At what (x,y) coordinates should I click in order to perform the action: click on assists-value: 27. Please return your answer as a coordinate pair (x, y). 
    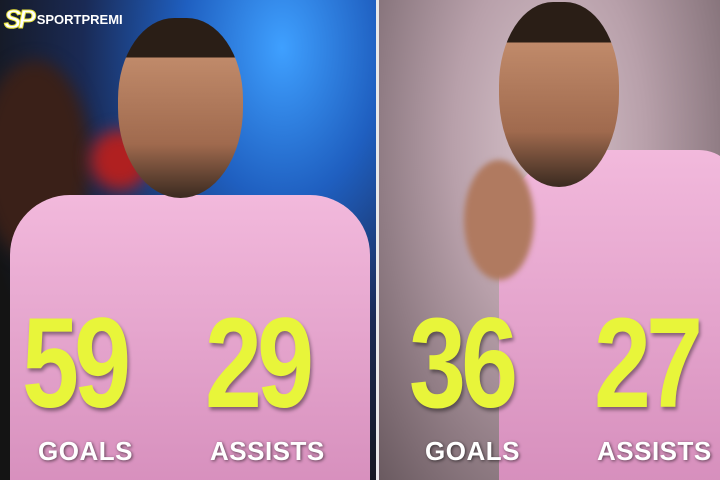
    Looking at the image, I should click on (648, 363).